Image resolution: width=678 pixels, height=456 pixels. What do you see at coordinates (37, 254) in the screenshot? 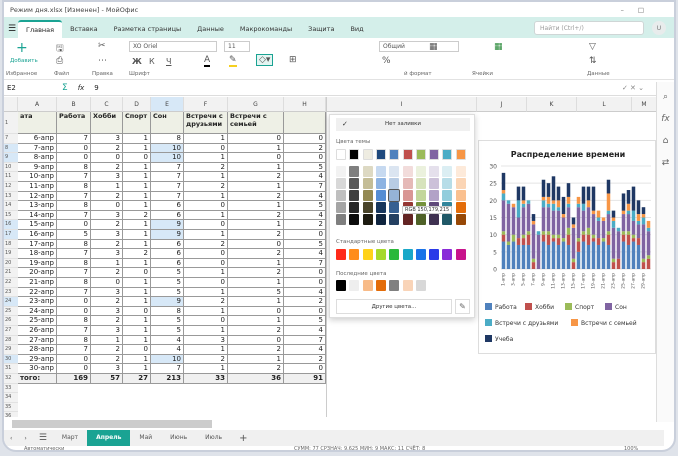
I see `table-cell: 18-апр` at bounding box center [37, 254].